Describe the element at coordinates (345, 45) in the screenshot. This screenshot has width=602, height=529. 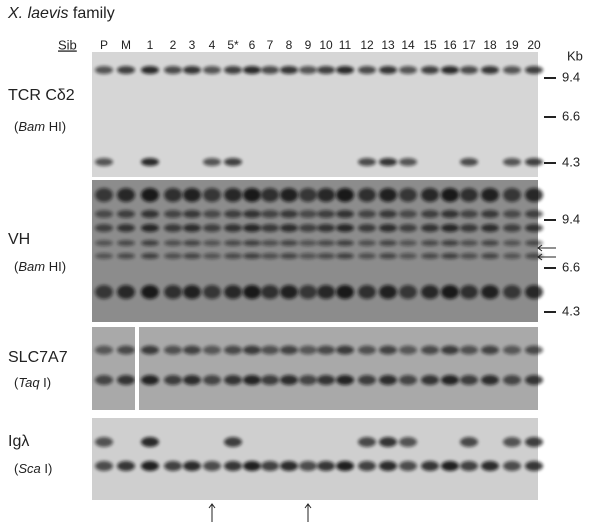
I see `lane-label: 11` at that location.